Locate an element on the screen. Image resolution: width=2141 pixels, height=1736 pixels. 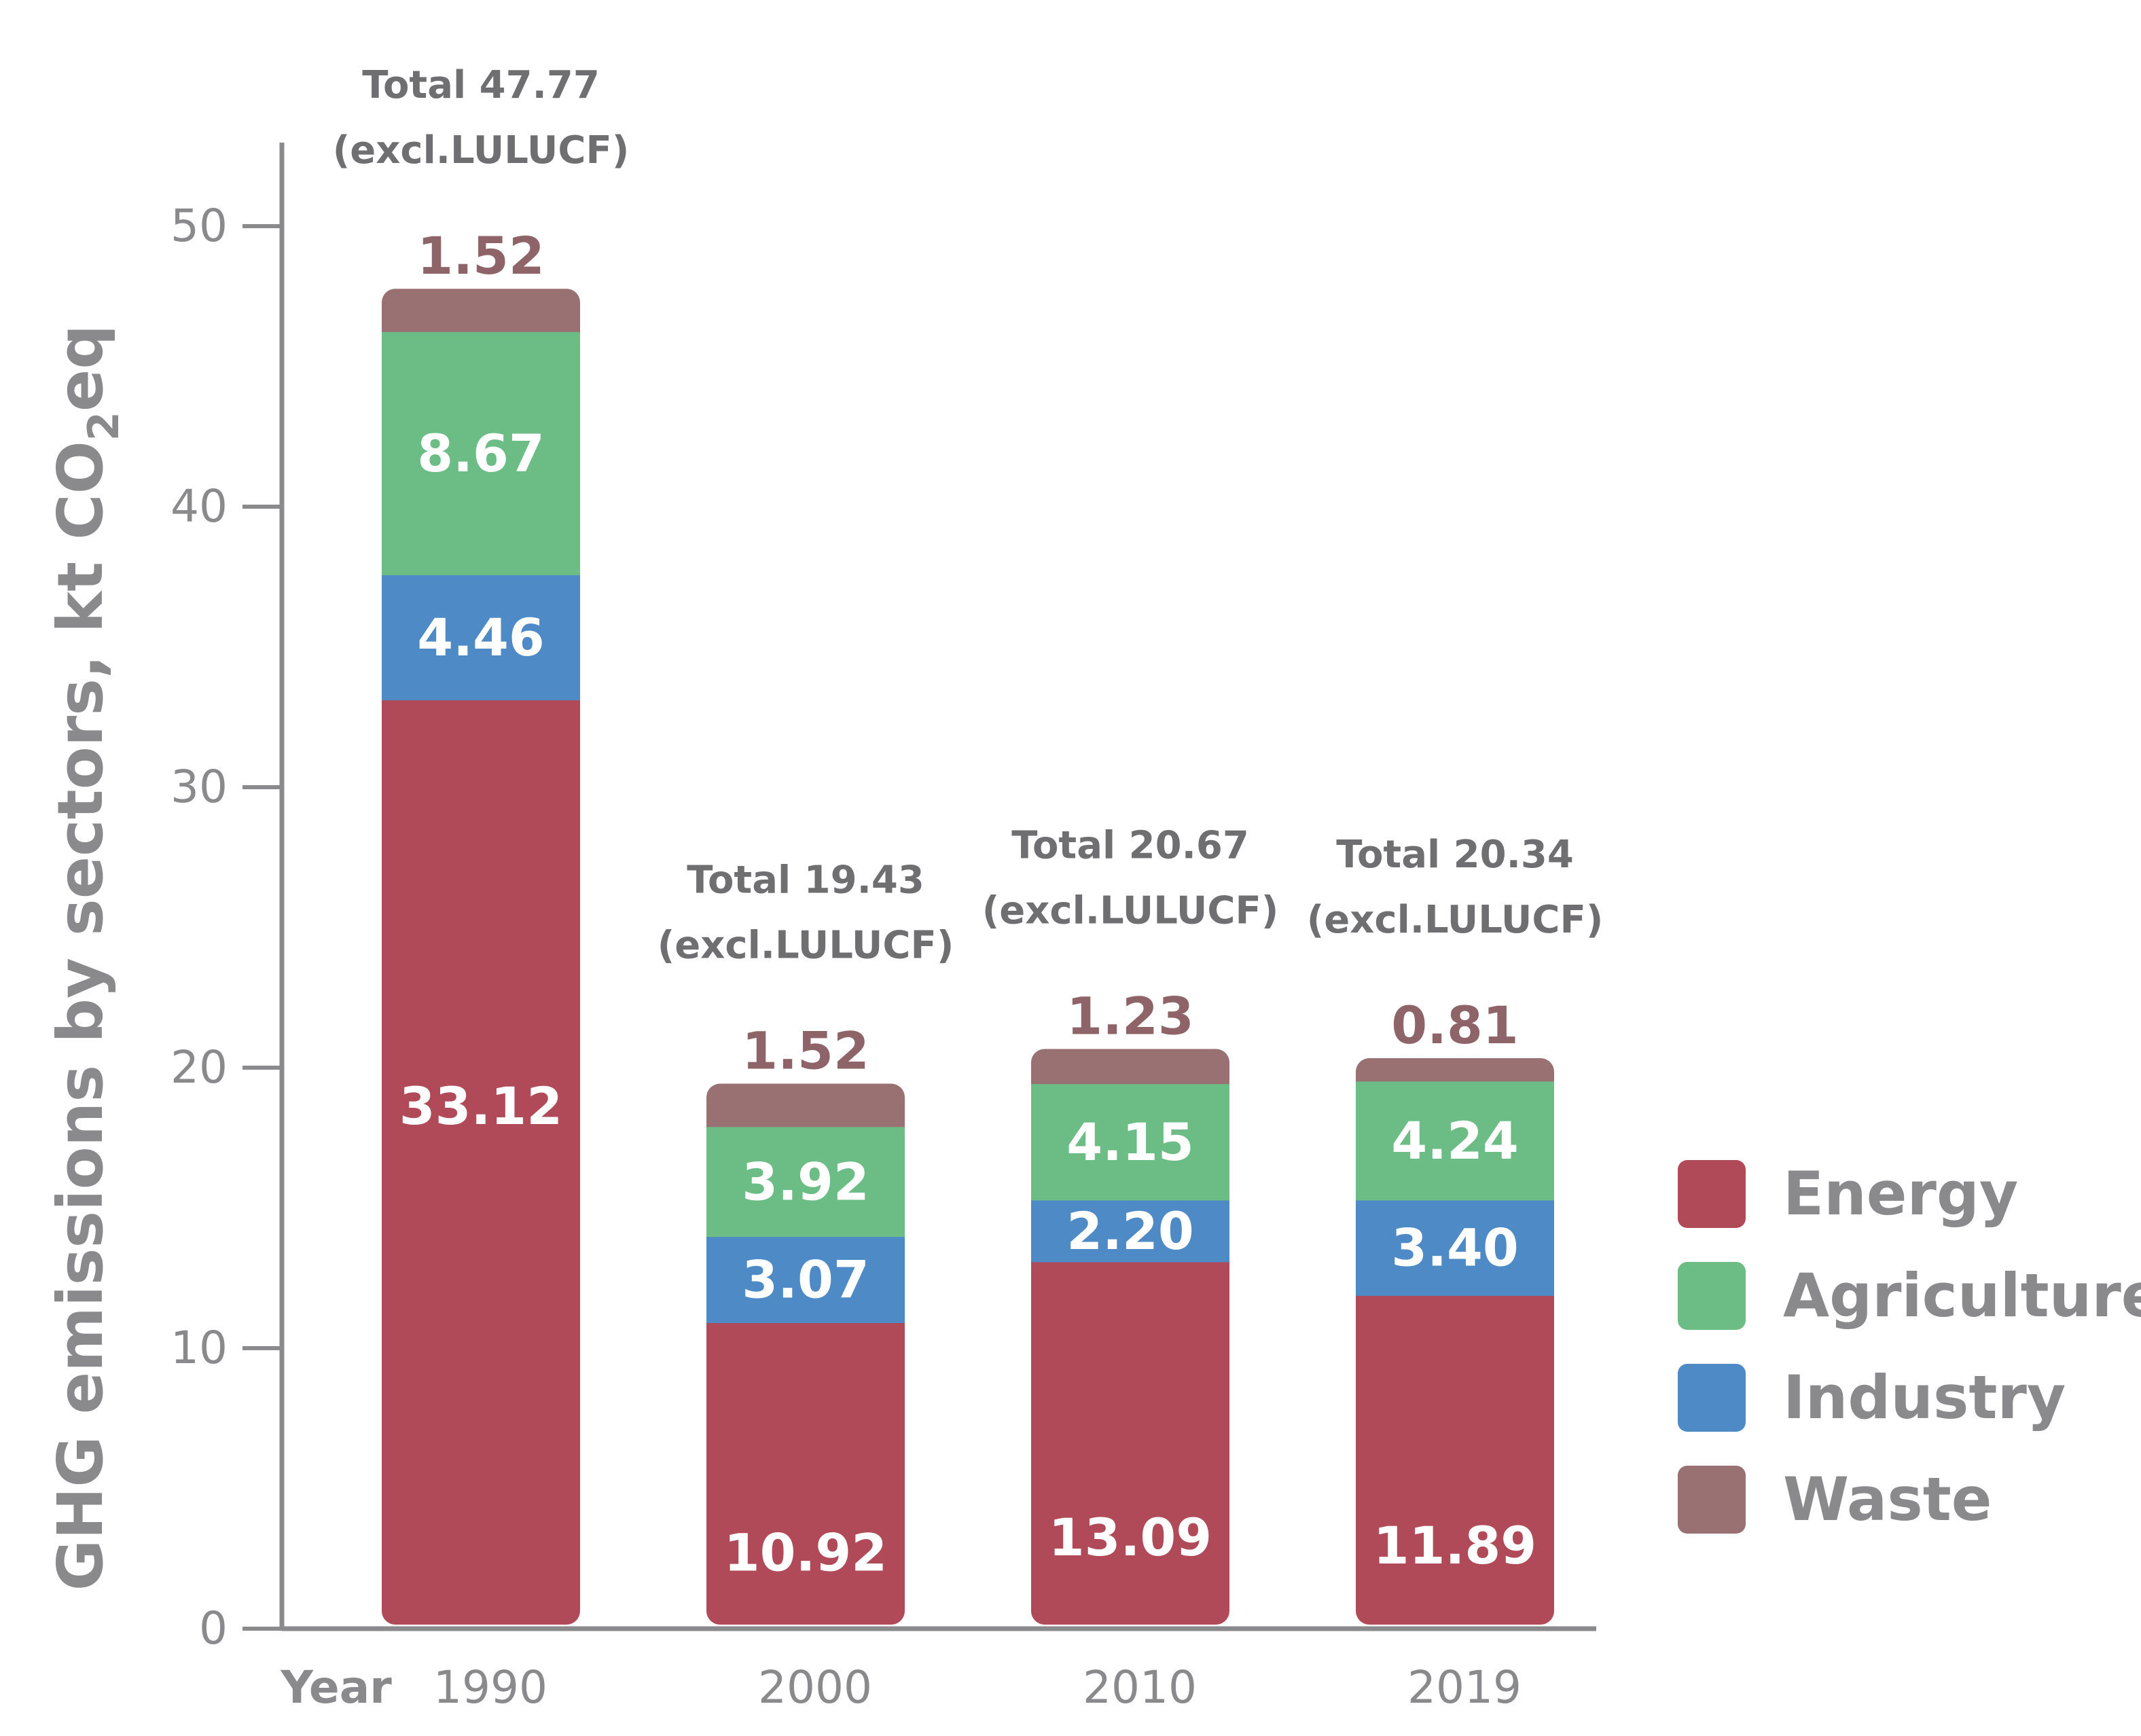
data-label-agriculture-2000: 3.92 is located at coordinates (805, 1181).